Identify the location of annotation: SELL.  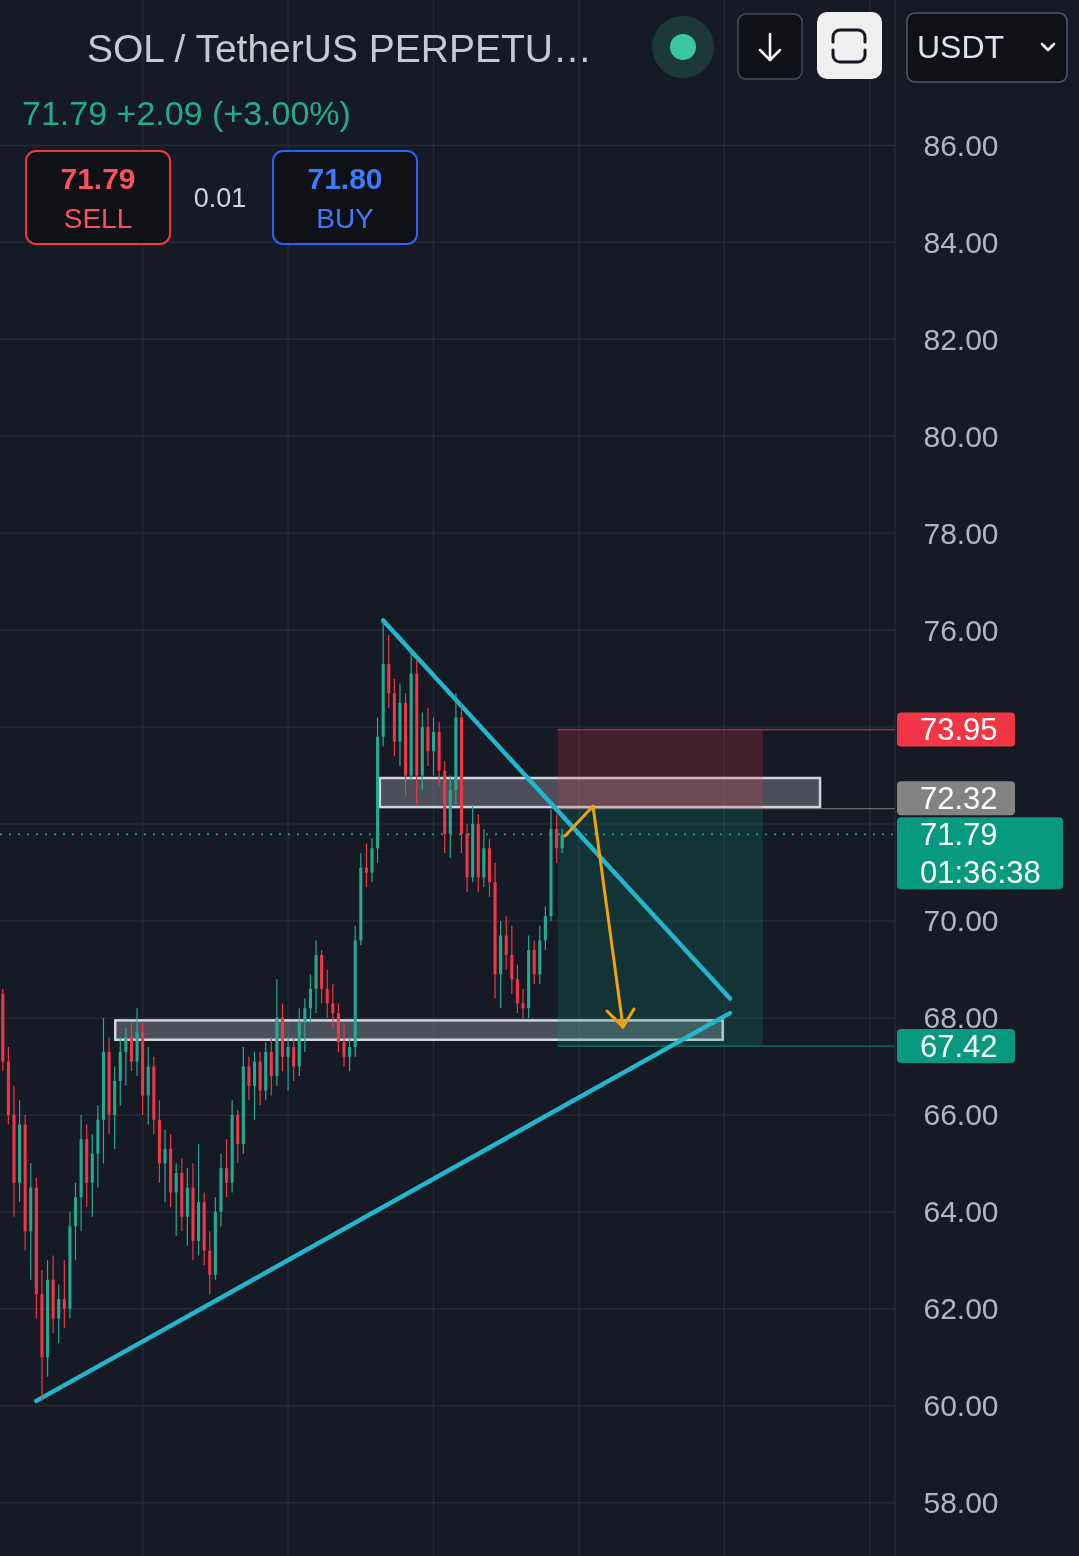
(98, 218).